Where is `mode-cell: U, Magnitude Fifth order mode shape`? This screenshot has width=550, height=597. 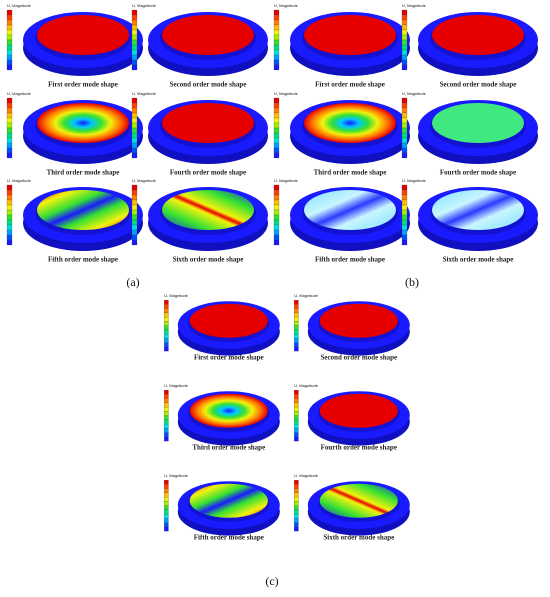
mode-cell: U, Magnitude Fifth order mode shape is located at coordinates (74, 221).